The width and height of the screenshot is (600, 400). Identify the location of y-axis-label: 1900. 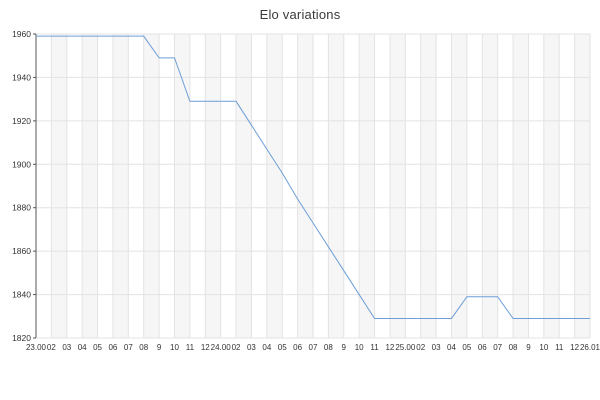
(21, 164).